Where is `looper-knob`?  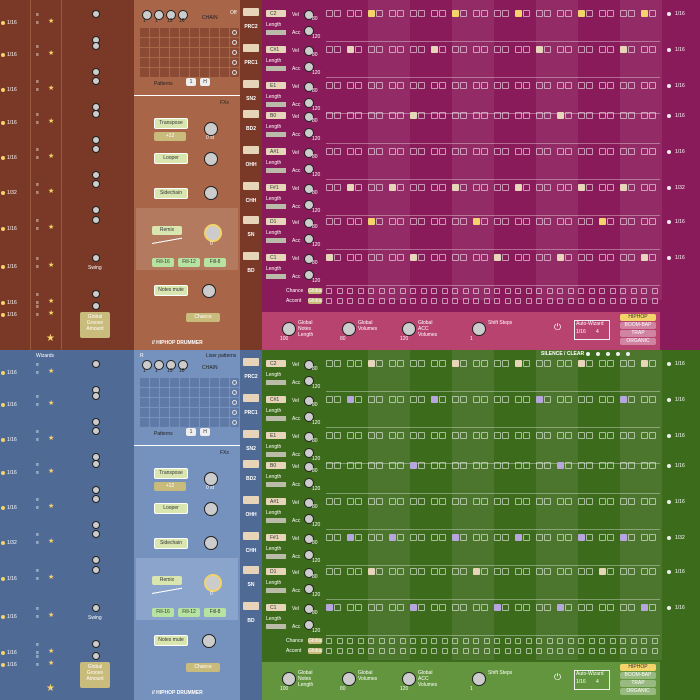
looper-knob is located at coordinates (211, 159).